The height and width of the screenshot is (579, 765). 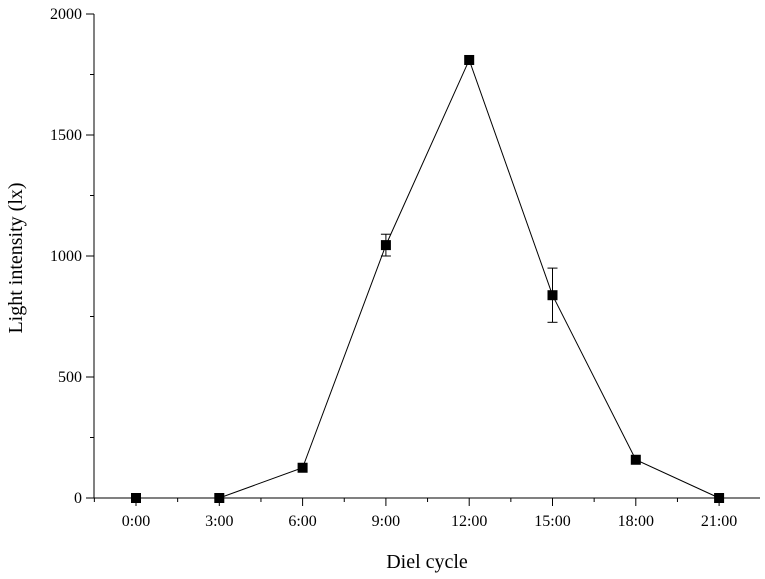 I want to click on x-tick-label: 12:00, so click(x=469, y=521).